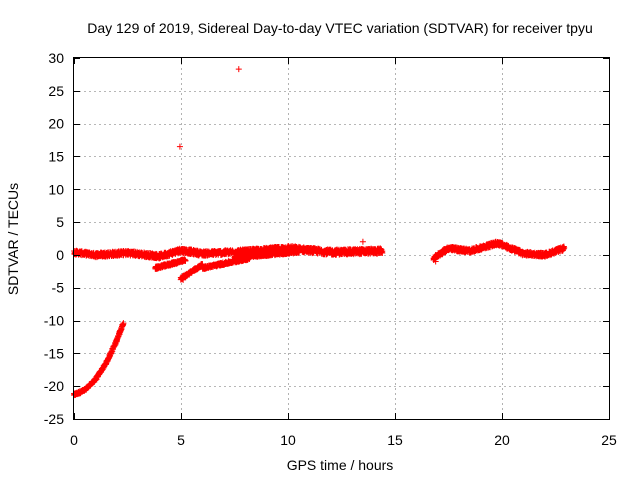 This screenshot has width=640, height=480. What do you see at coordinates (74, 440) in the screenshot?
I see `x-tick-label: 0` at bounding box center [74, 440].